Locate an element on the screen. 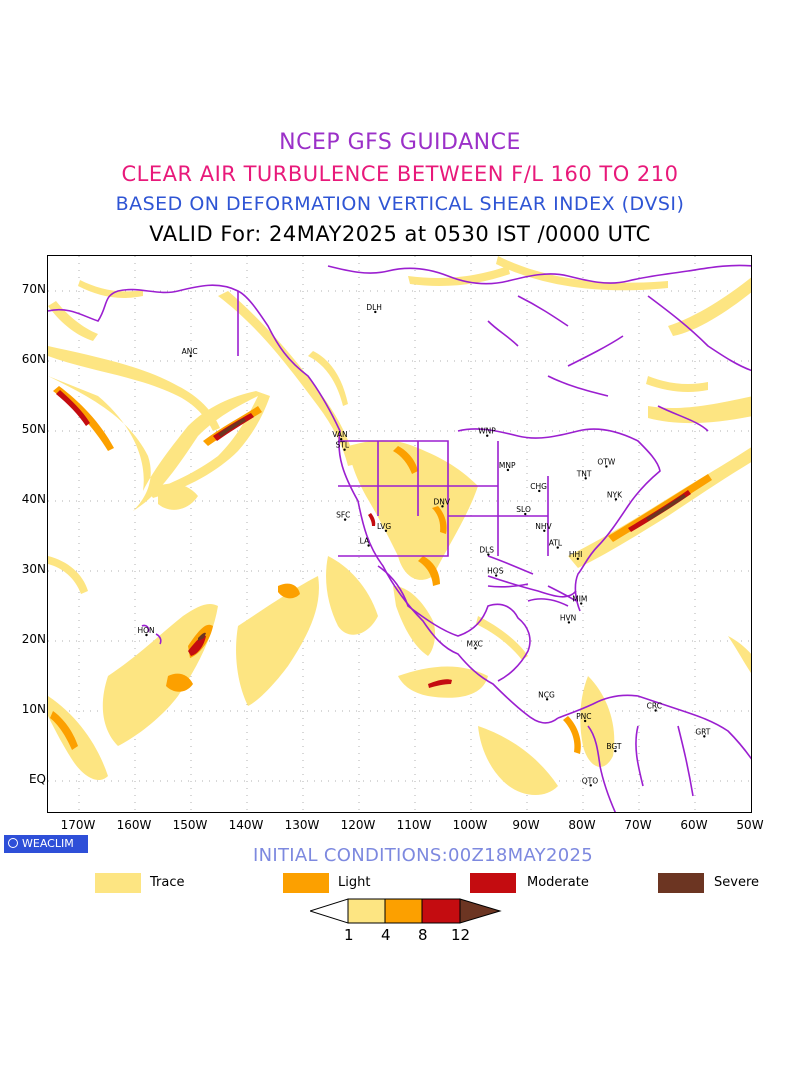 The height and width of the screenshot is (1067, 800). colorbar-upper-arrow-severe is located at coordinates (480, 911).